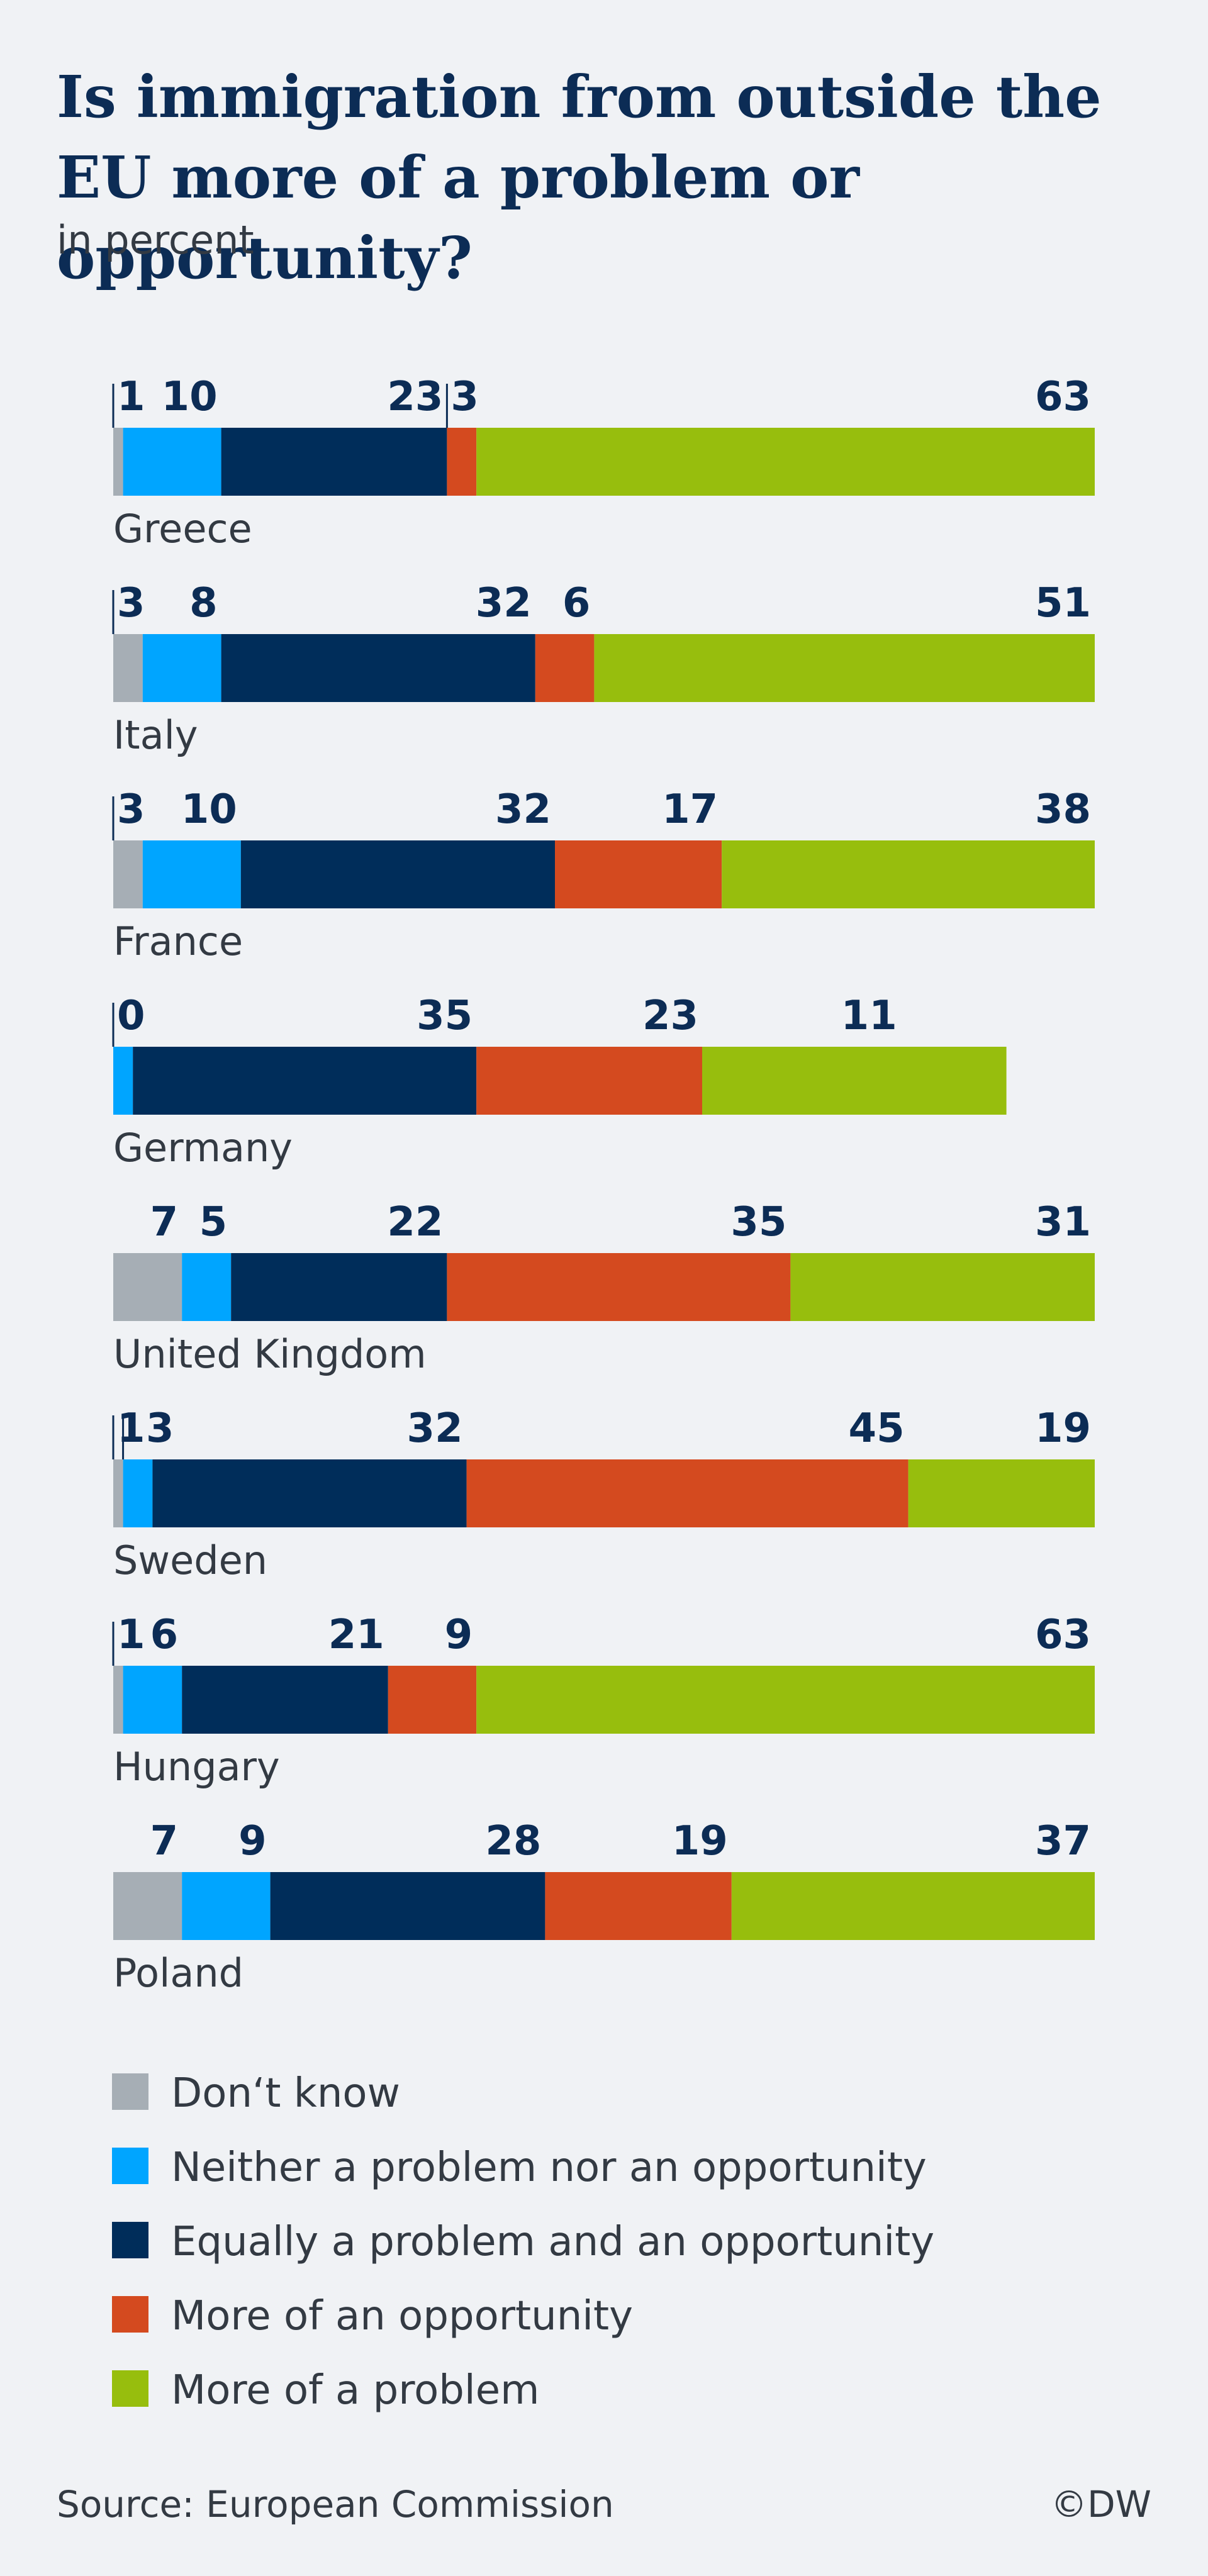  I want to click on legend-label: More of a problem, so click(355, 2390).